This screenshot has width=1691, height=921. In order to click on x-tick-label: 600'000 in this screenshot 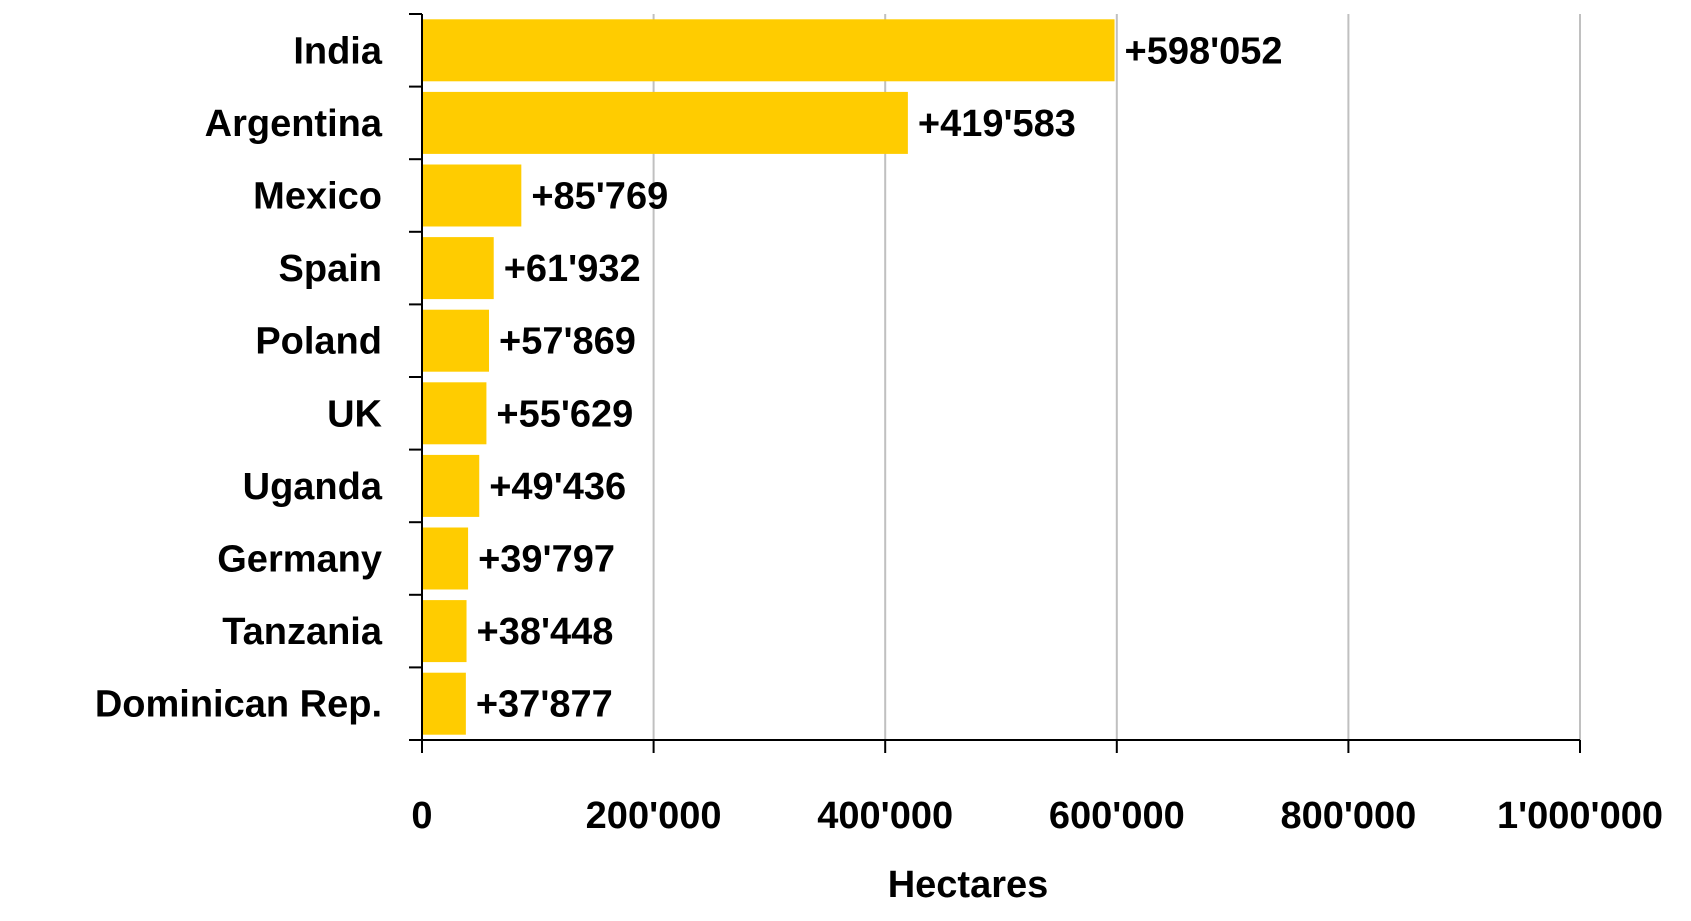, I will do `click(1117, 816)`.